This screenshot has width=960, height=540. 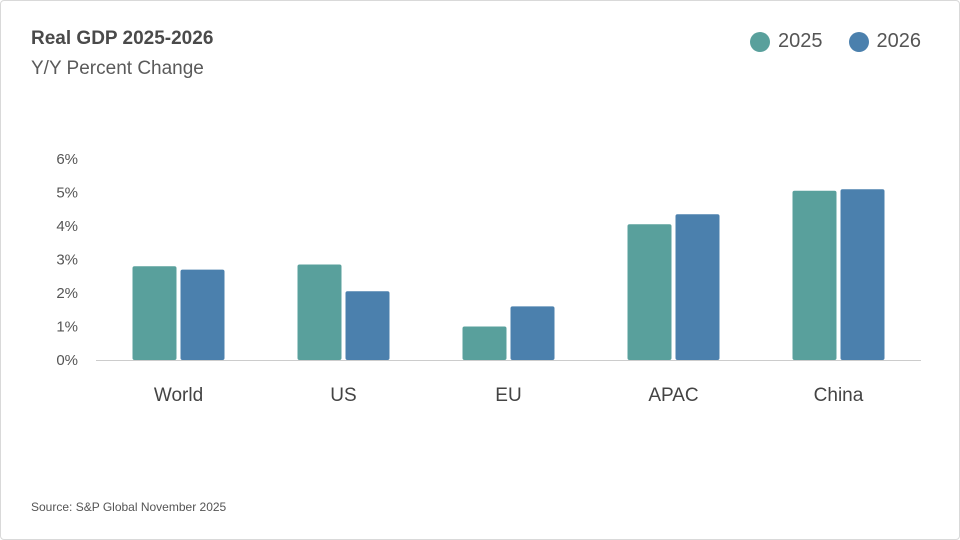 What do you see at coordinates (835, 41) in the screenshot?
I see `chart-legend: 2025 2026` at bounding box center [835, 41].